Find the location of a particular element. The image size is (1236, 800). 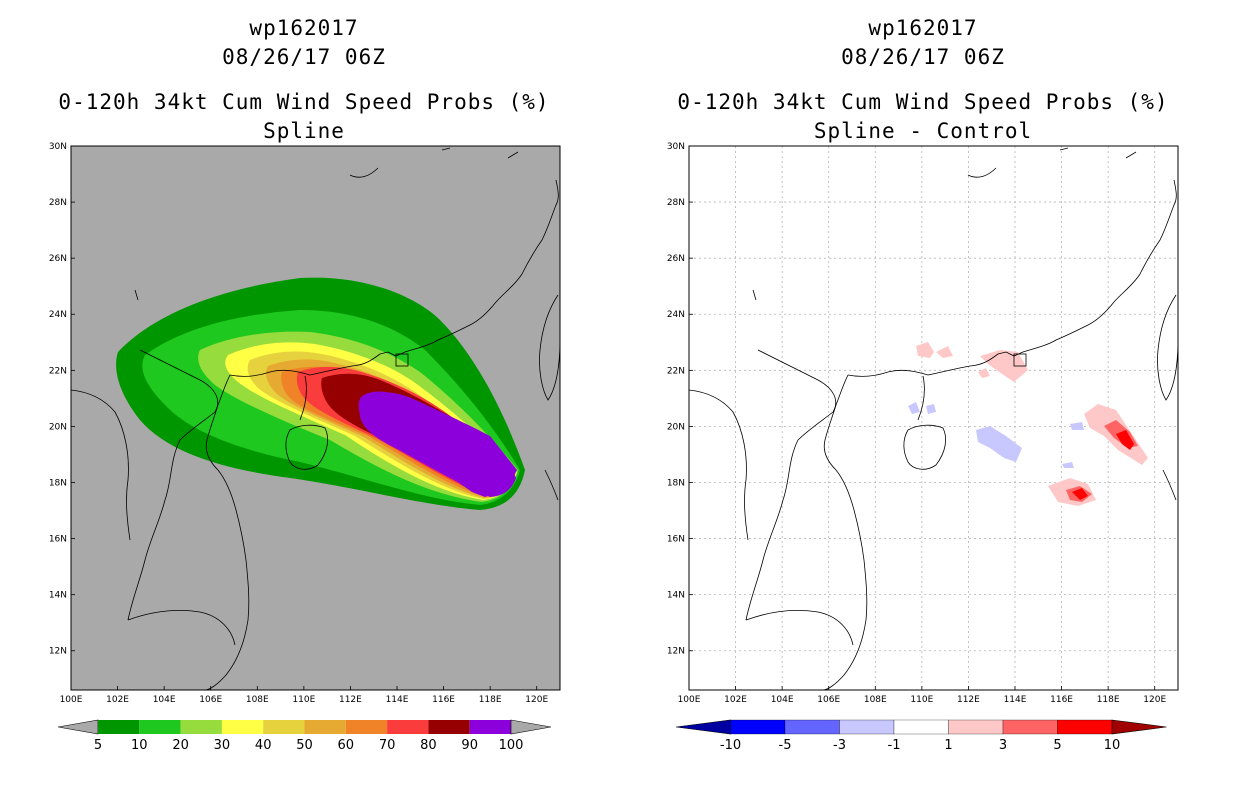

lon-tick-label: 120E is located at coordinates (536, 700).